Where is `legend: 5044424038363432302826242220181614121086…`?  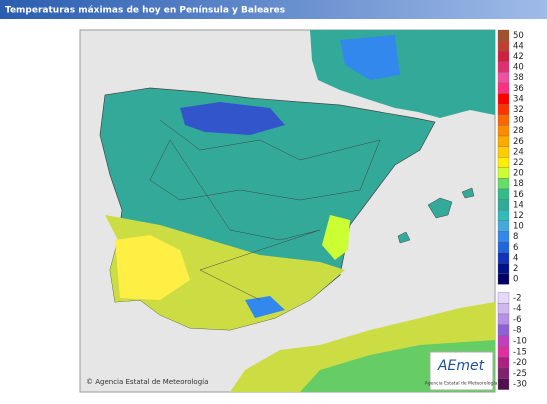 legend: 5044424038363432302826242220181614121086… is located at coordinates (512, 209).